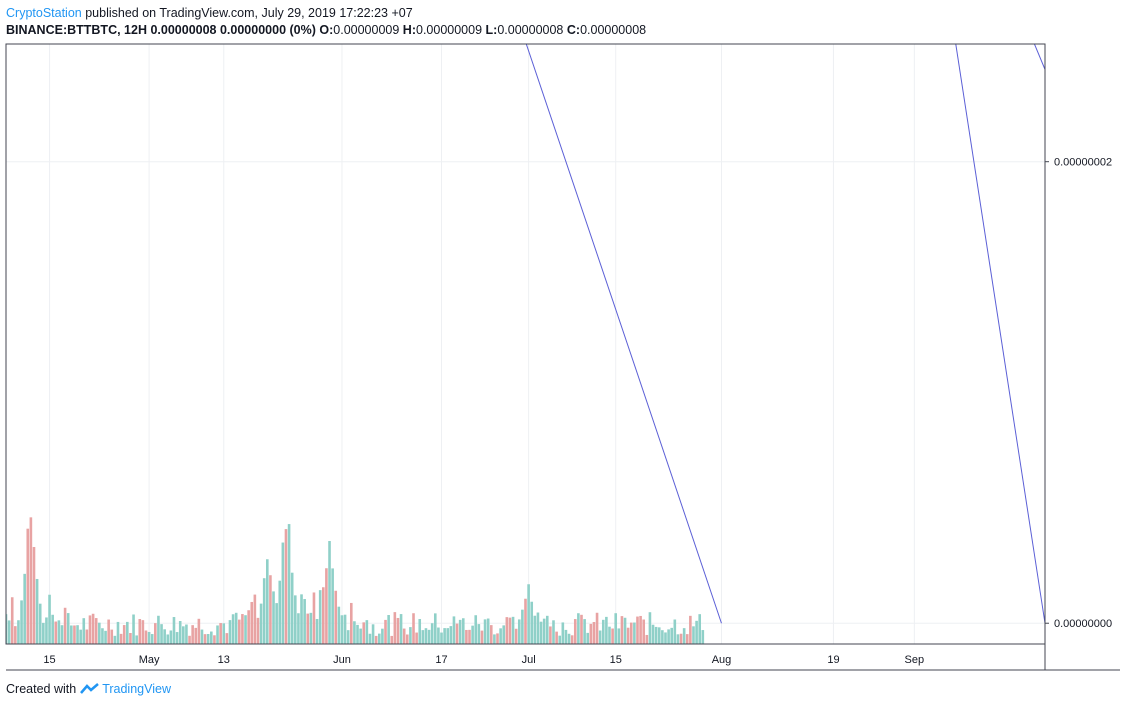 The width and height of the screenshot is (1126, 708). What do you see at coordinates (530, 30) in the screenshot?
I see `l-value: 0.00000008` at bounding box center [530, 30].